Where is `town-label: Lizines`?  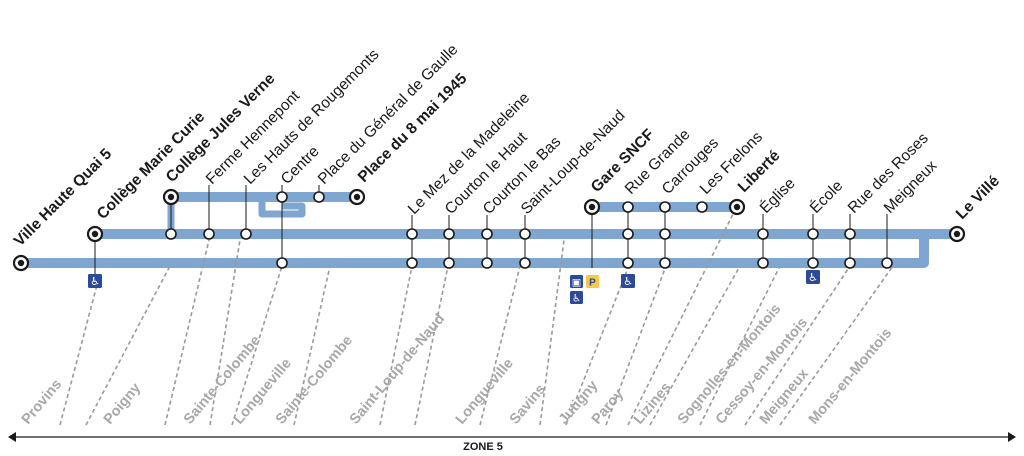 town-label: Lizines is located at coordinates (653, 404).